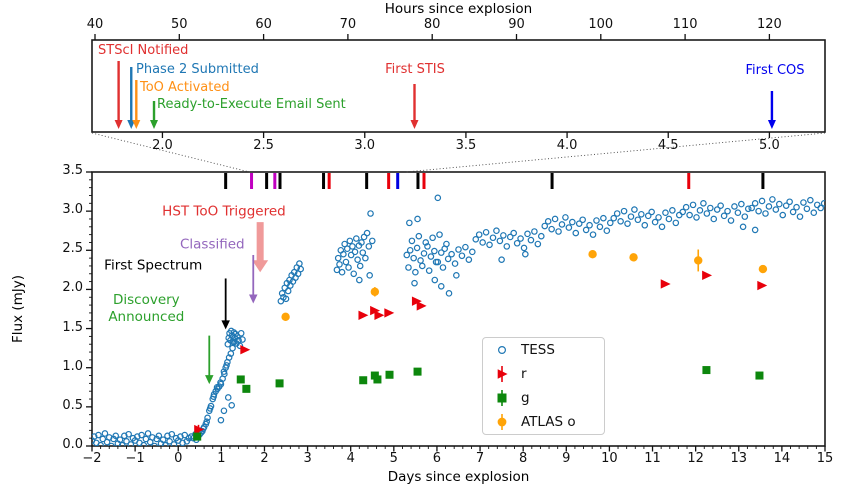  Describe the element at coordinates (72, 444) in the screenshot. I see `y-tick-label: 0.0` at that location.